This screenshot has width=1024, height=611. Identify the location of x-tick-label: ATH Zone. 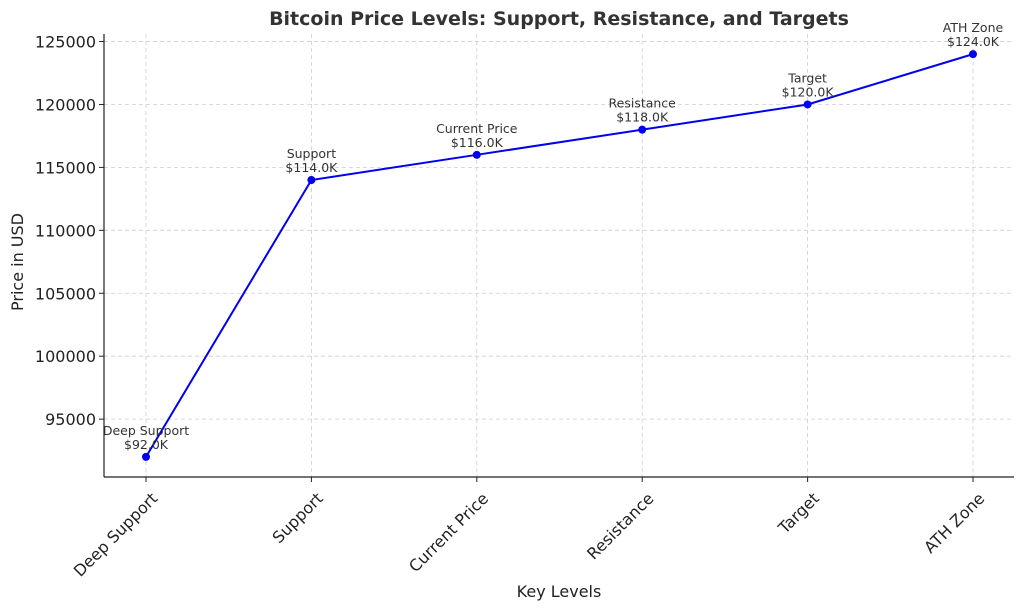
(954, 523).